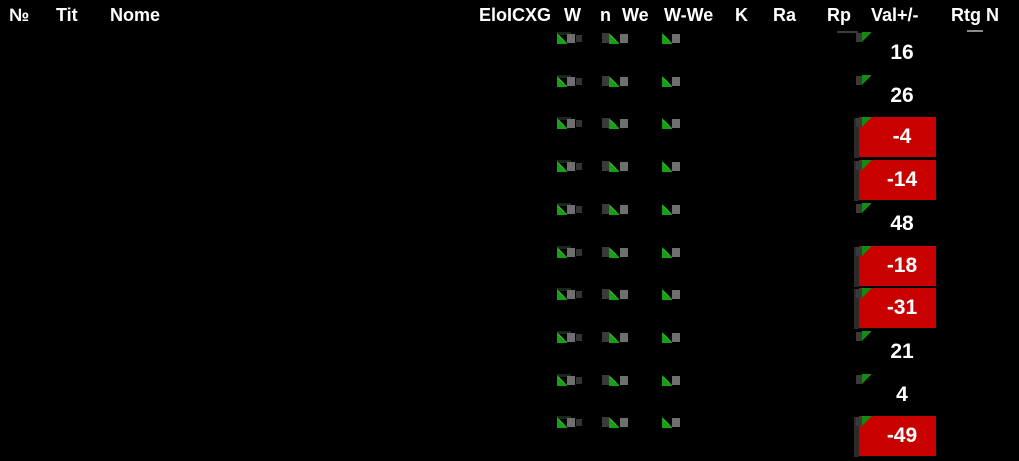 The height and width of the screenshot is (461, 1019). I want to click on val-text: 21, so click(902, 351).